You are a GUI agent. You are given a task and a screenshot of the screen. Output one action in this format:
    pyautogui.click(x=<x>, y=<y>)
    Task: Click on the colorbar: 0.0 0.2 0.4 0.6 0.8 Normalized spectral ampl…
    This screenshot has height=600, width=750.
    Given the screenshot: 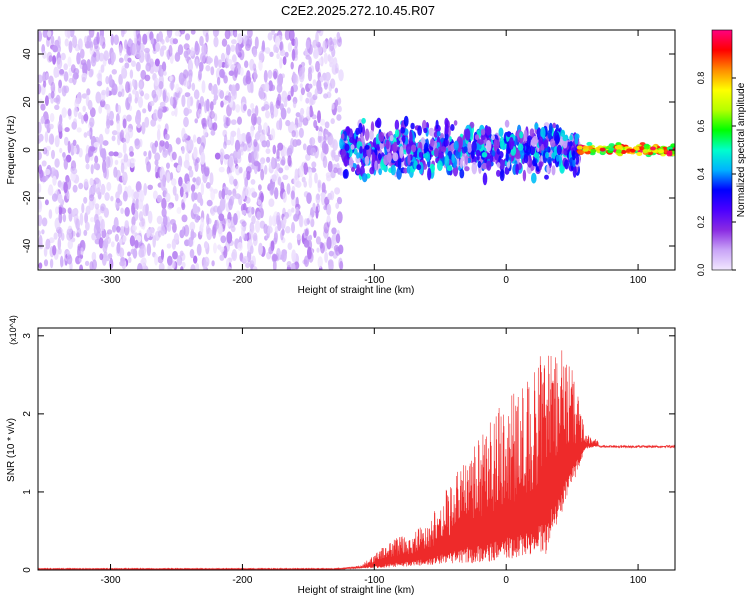 What is the action you would take?
    pyautogui.click(x=721, y=152)
    